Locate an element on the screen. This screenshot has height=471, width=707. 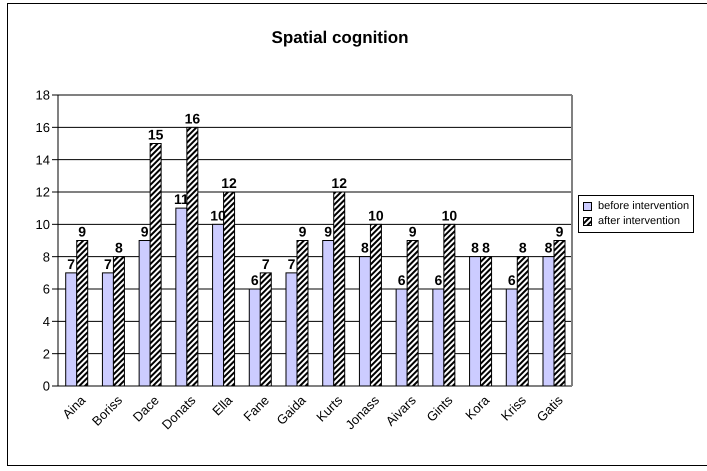
x-tick-label: Kora is located at coordinates (477, 407).